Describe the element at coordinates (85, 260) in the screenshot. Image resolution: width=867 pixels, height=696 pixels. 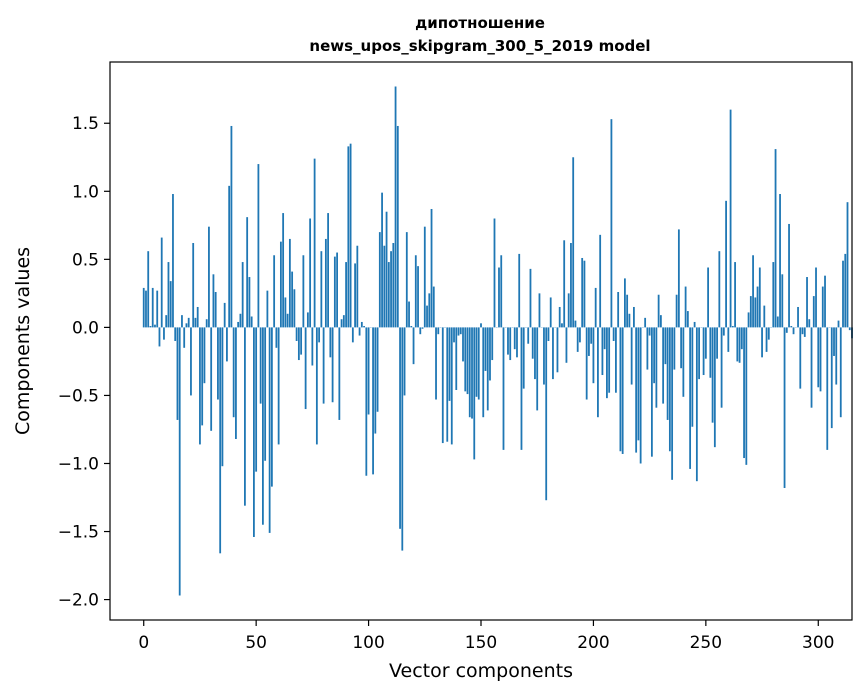
I see `y-tick-label: 0.5` at that location.